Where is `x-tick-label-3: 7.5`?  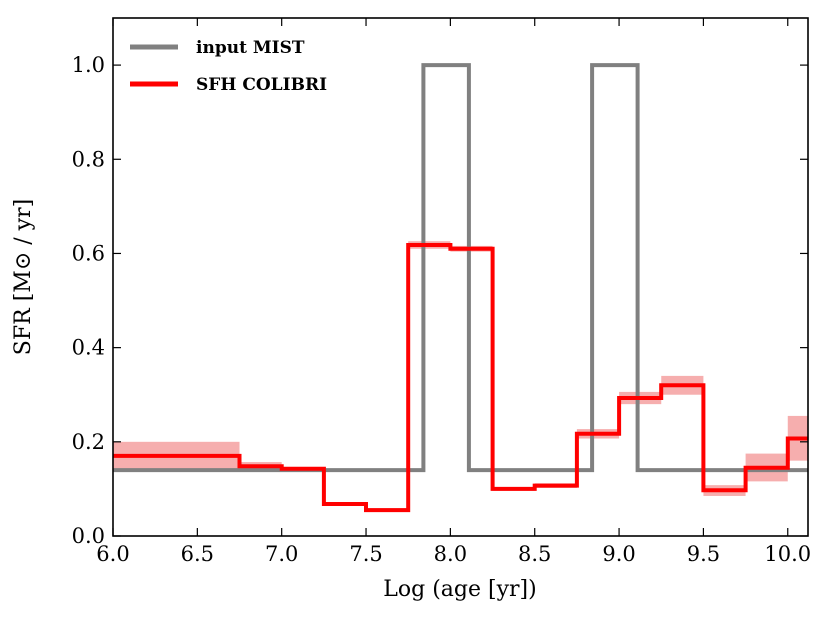
x-tick-label-3: 7.5 is located at coordinates (365, 554).